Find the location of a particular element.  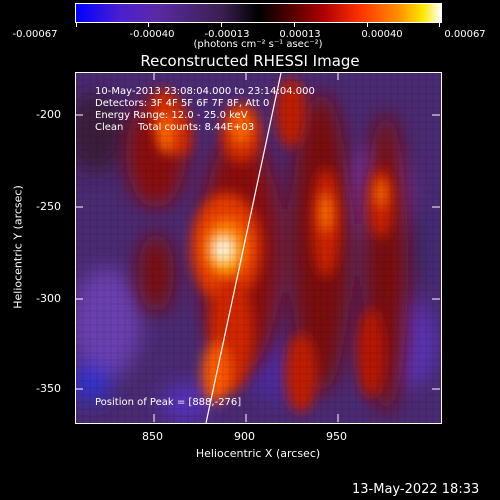

image-title: Reconstructed RHESSI Image is located at coordinates (250, 61).